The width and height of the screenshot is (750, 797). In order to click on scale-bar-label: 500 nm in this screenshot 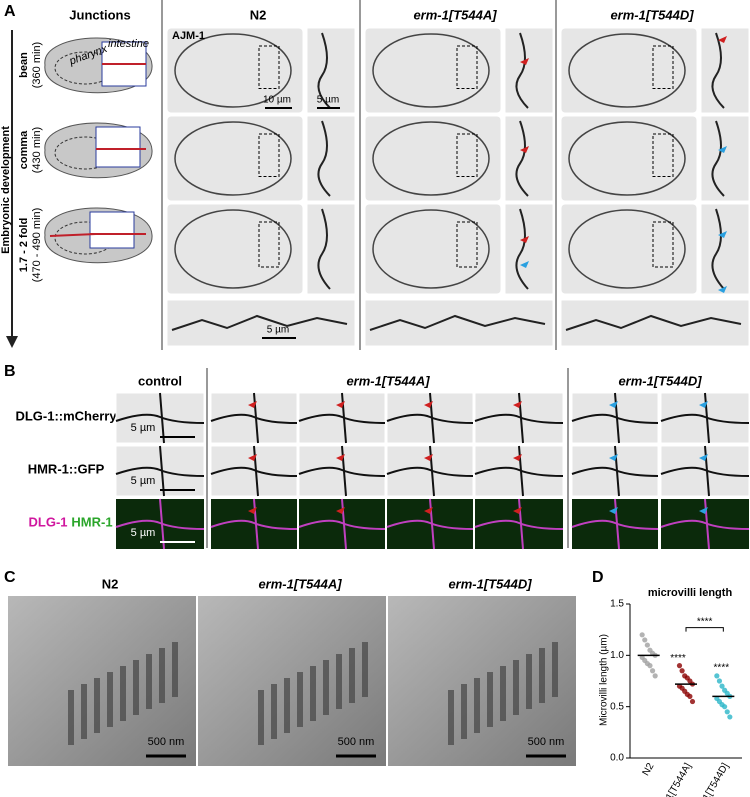, I will do `click(546, 742)`.